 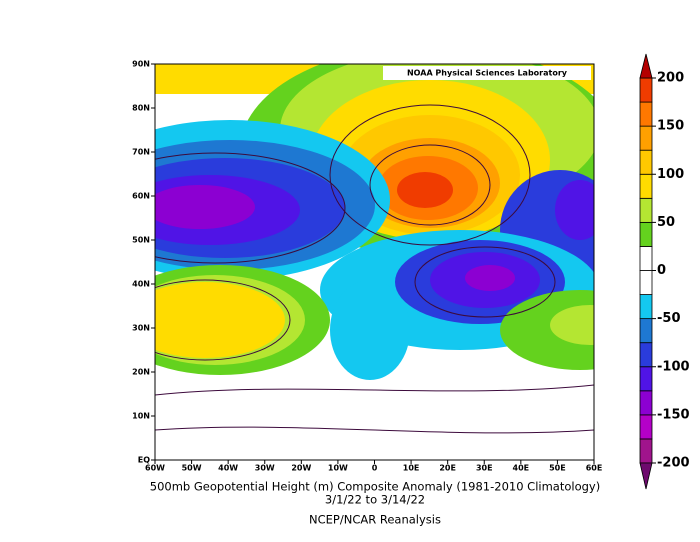 I want to click on source: NCEP/NCAR Reanalysis, so click(x=375, y=520).